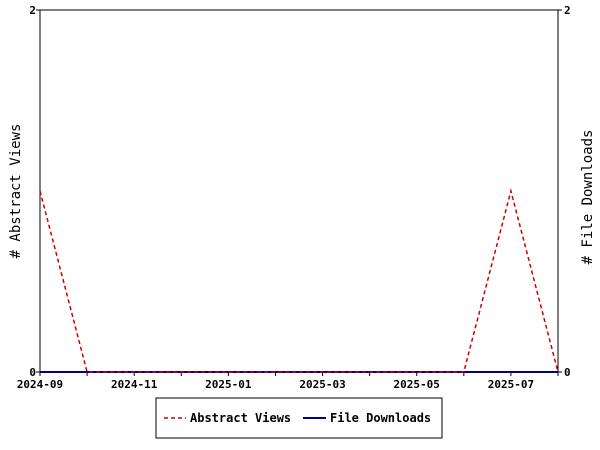 The height and width of the screenshot is (450, 600). What do you see at coordinates (134, 384) in the screenshot?
I see `x-tick-label-1: 2024-11` at bounding box center [134, 384].